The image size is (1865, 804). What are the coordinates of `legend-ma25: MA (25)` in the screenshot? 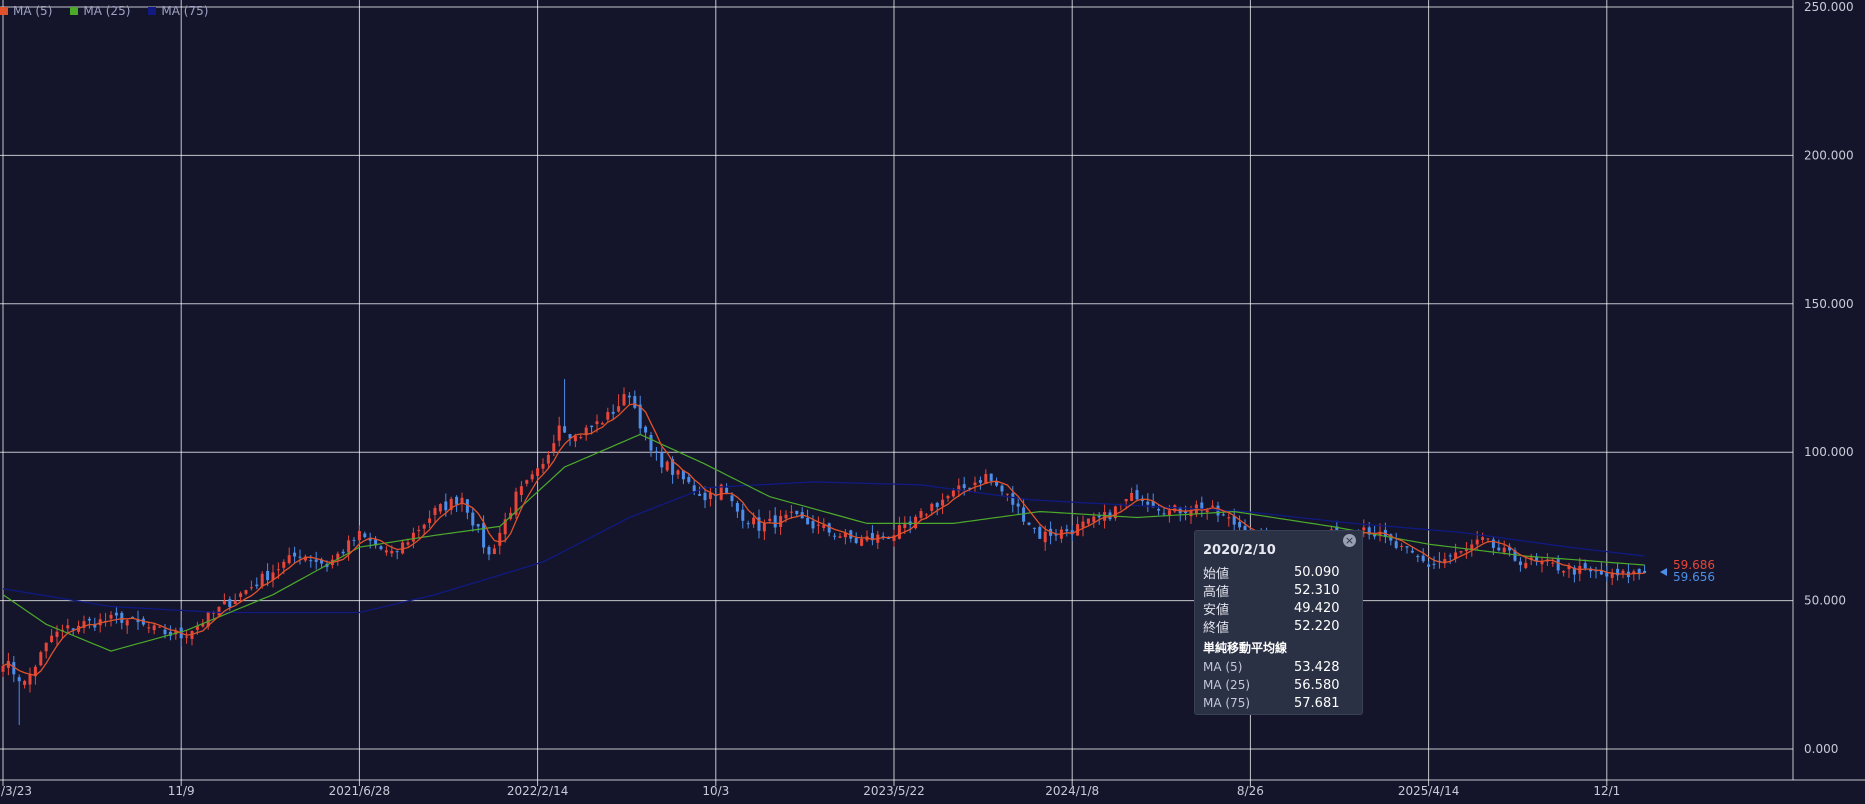 It's located at (100, 11).